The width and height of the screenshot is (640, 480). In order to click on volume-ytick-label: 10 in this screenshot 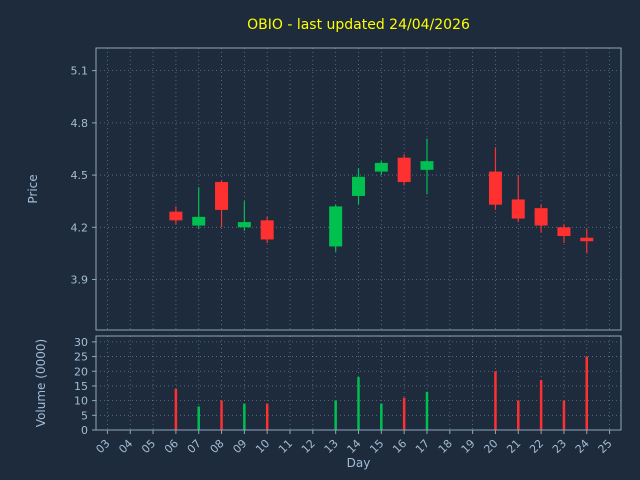, I will do `click(81, 401)`.